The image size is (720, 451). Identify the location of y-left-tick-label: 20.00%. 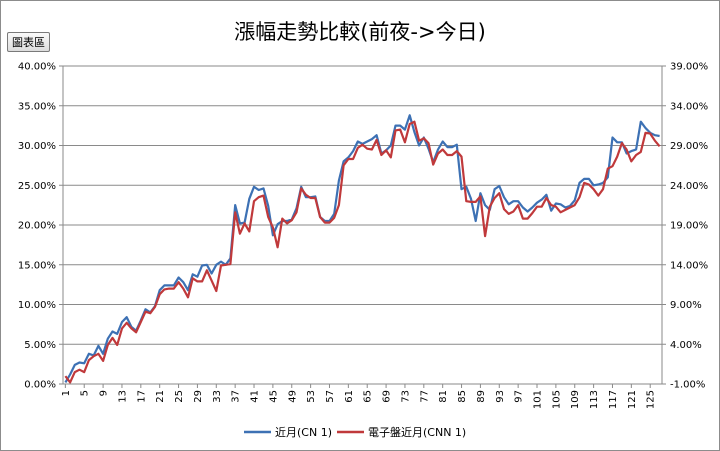
(37, 226).